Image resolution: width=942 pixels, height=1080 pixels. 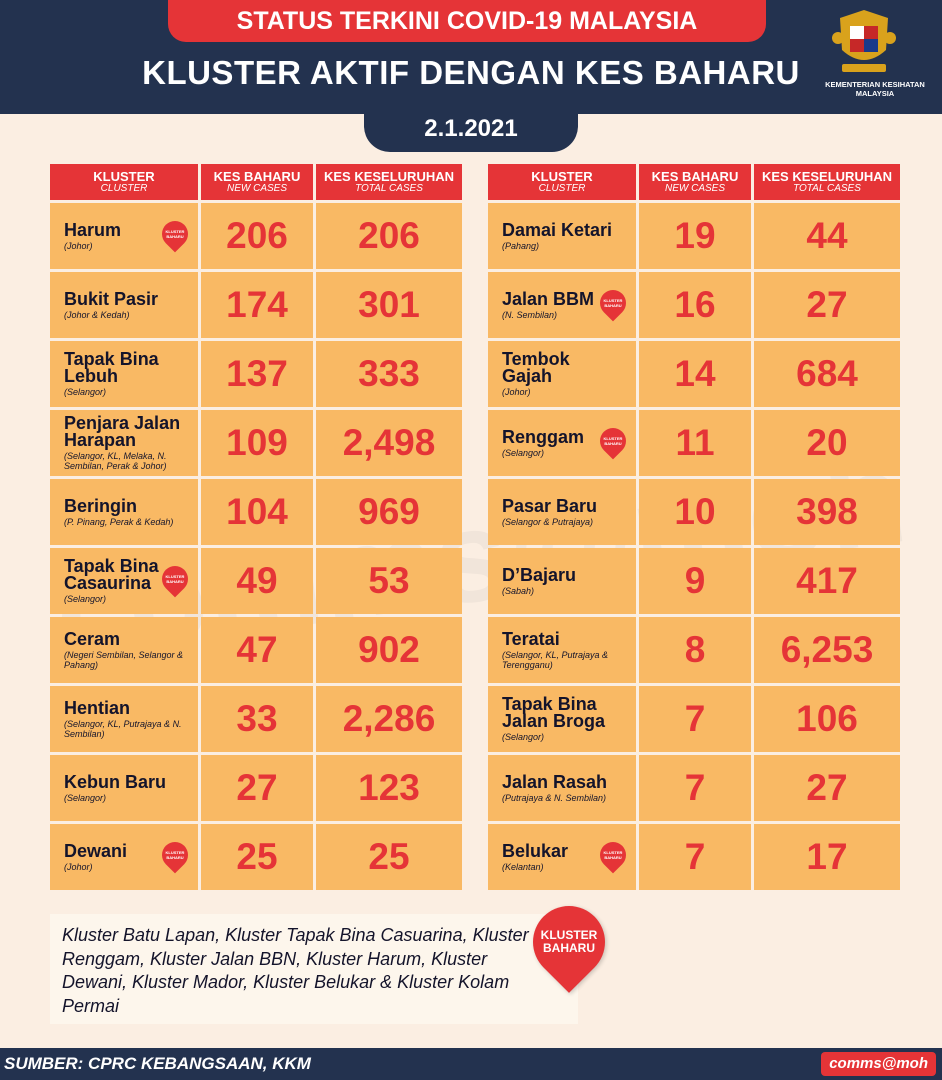 I want to click on new-cases-cell: 10, so click(x=695, y=512).